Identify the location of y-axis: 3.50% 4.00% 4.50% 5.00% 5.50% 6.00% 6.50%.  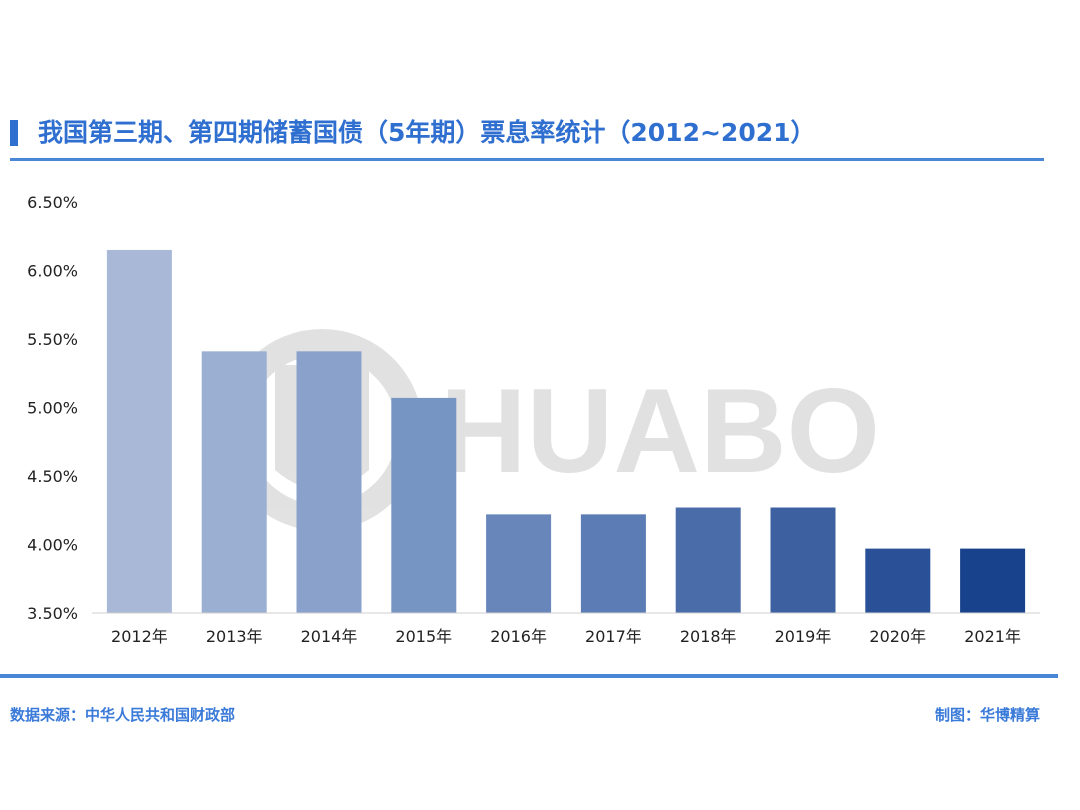
(52, 408).